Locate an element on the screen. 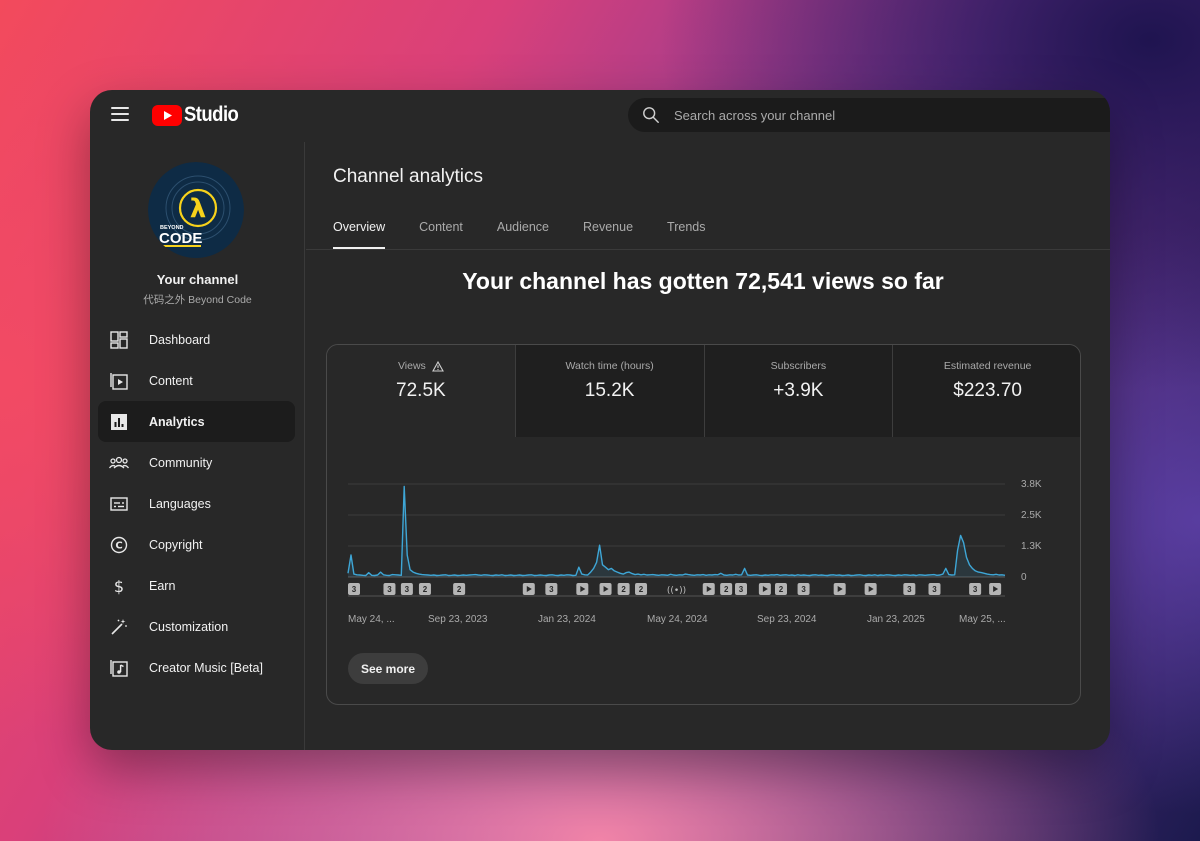 The image size is (1200, 841). community-icon is located at coordinates (119, 463).